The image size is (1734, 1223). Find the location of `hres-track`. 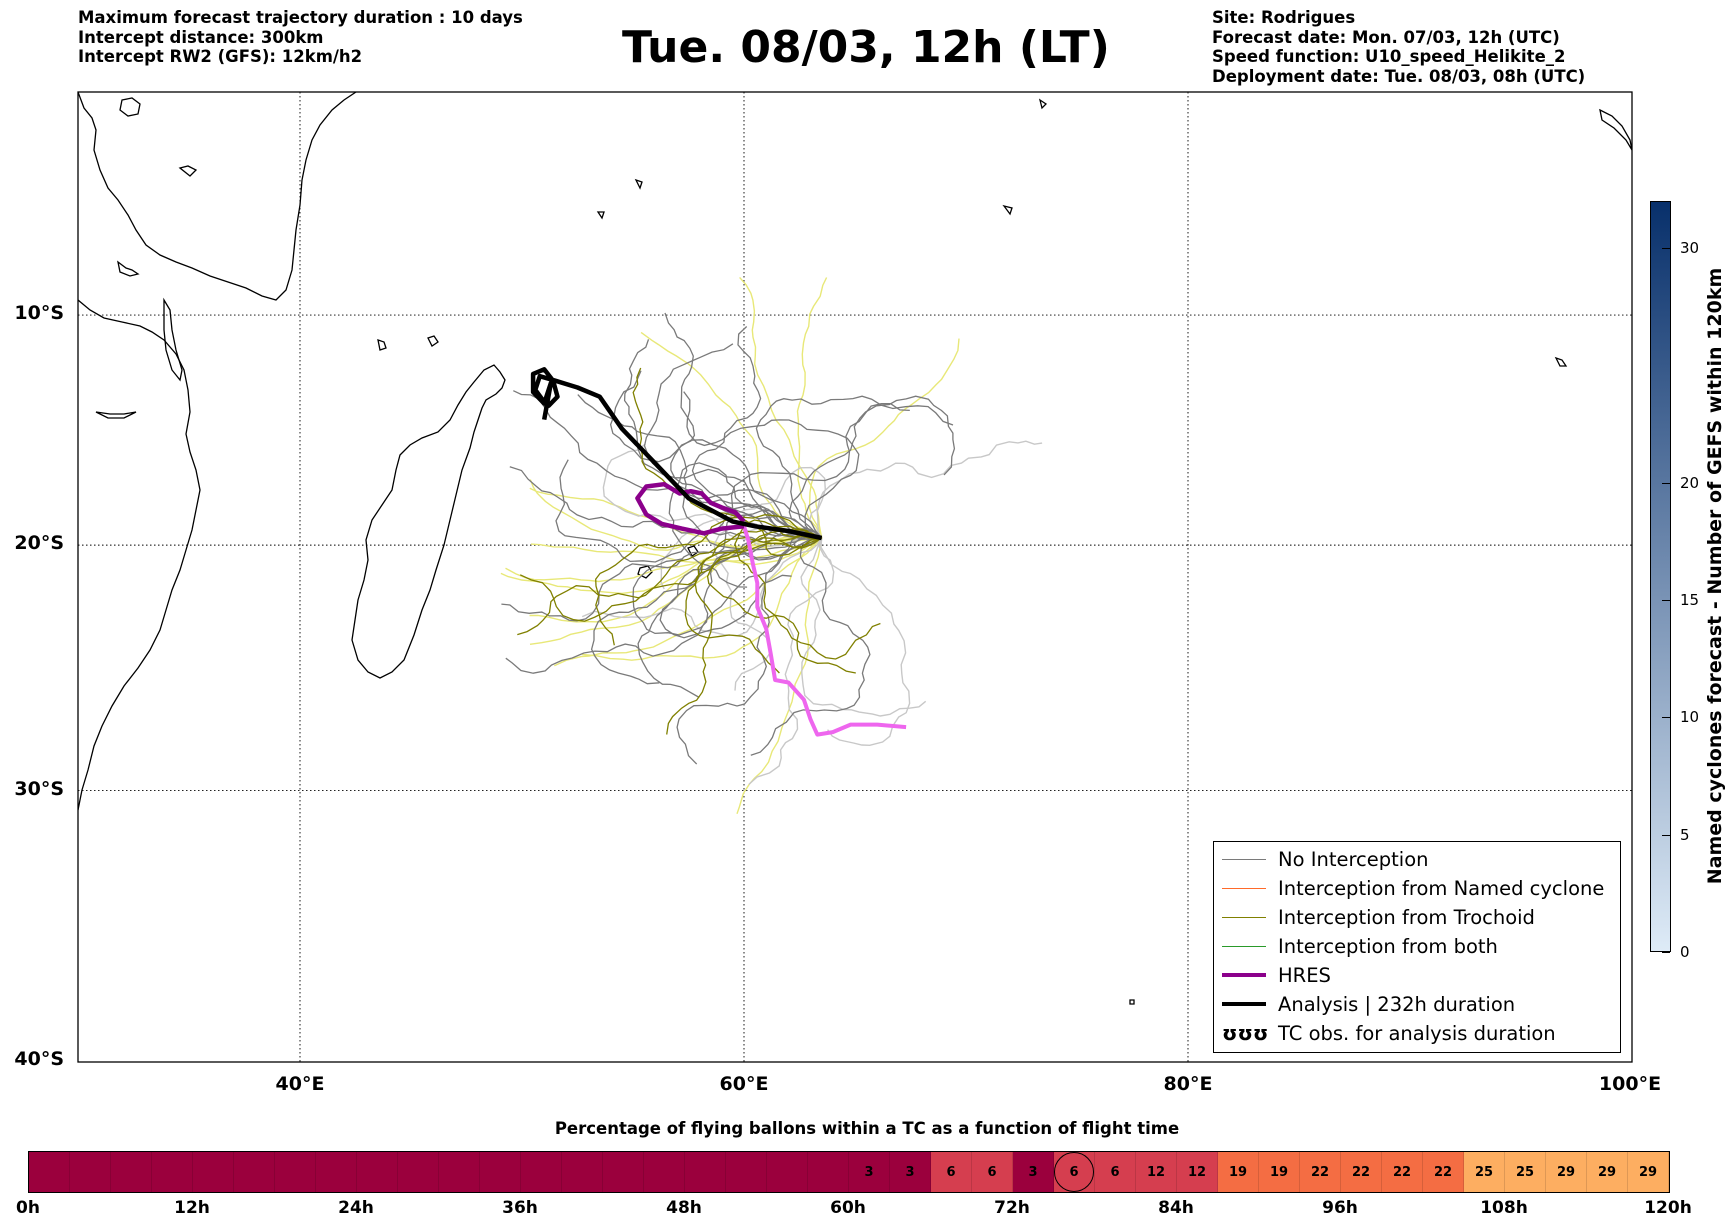

hres-track is located at coordinates (690, 508).